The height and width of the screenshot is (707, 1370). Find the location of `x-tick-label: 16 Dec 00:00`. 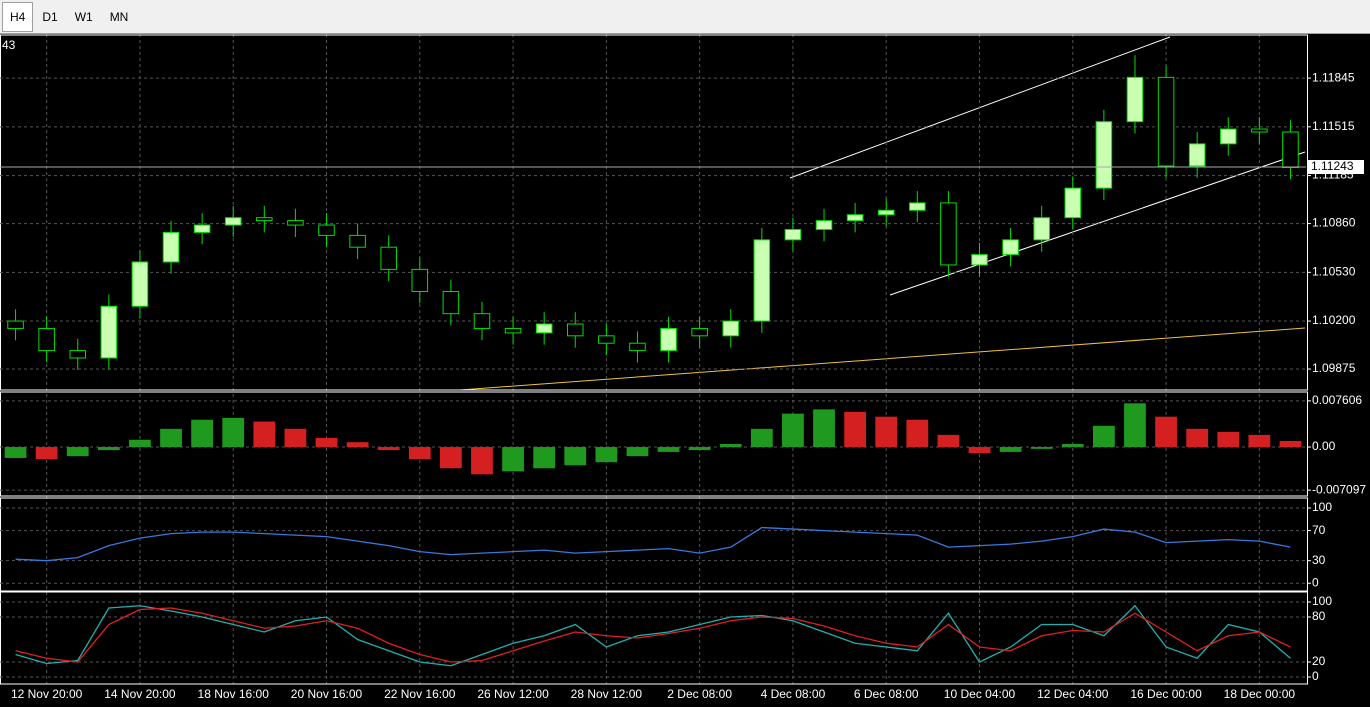

x-tick-label: 16 Dec 00:00 is located at coordinates (1166, 694).